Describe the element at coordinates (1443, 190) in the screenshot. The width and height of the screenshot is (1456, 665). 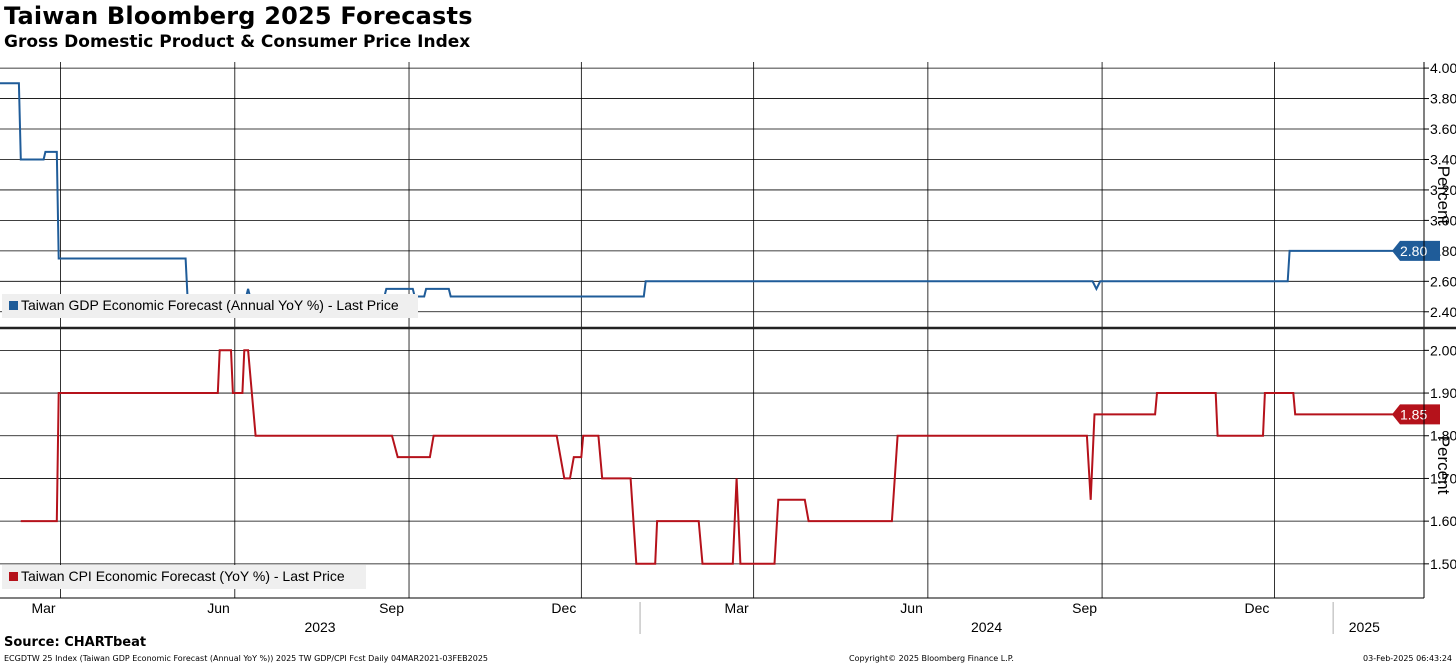
I see `y-tick-label: 3.20` at that location.